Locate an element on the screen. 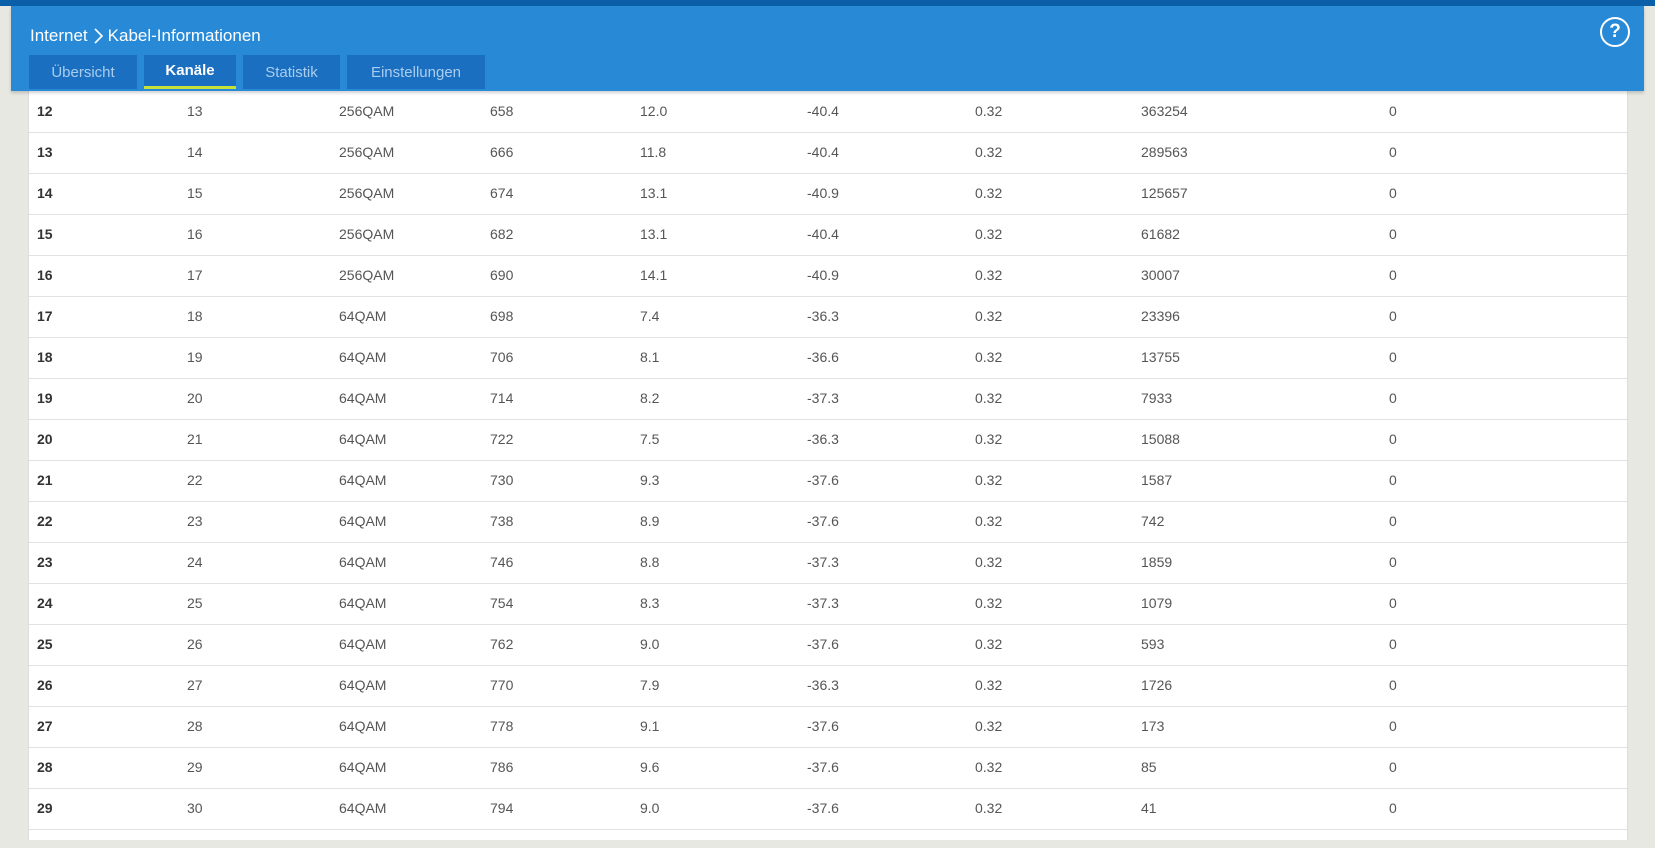 This screenshot has height=848, width=1655. table-row: 23 24 64QAM 746 8.8 -37.3 0.32 1859 0 is located at coordinates (828, 563).